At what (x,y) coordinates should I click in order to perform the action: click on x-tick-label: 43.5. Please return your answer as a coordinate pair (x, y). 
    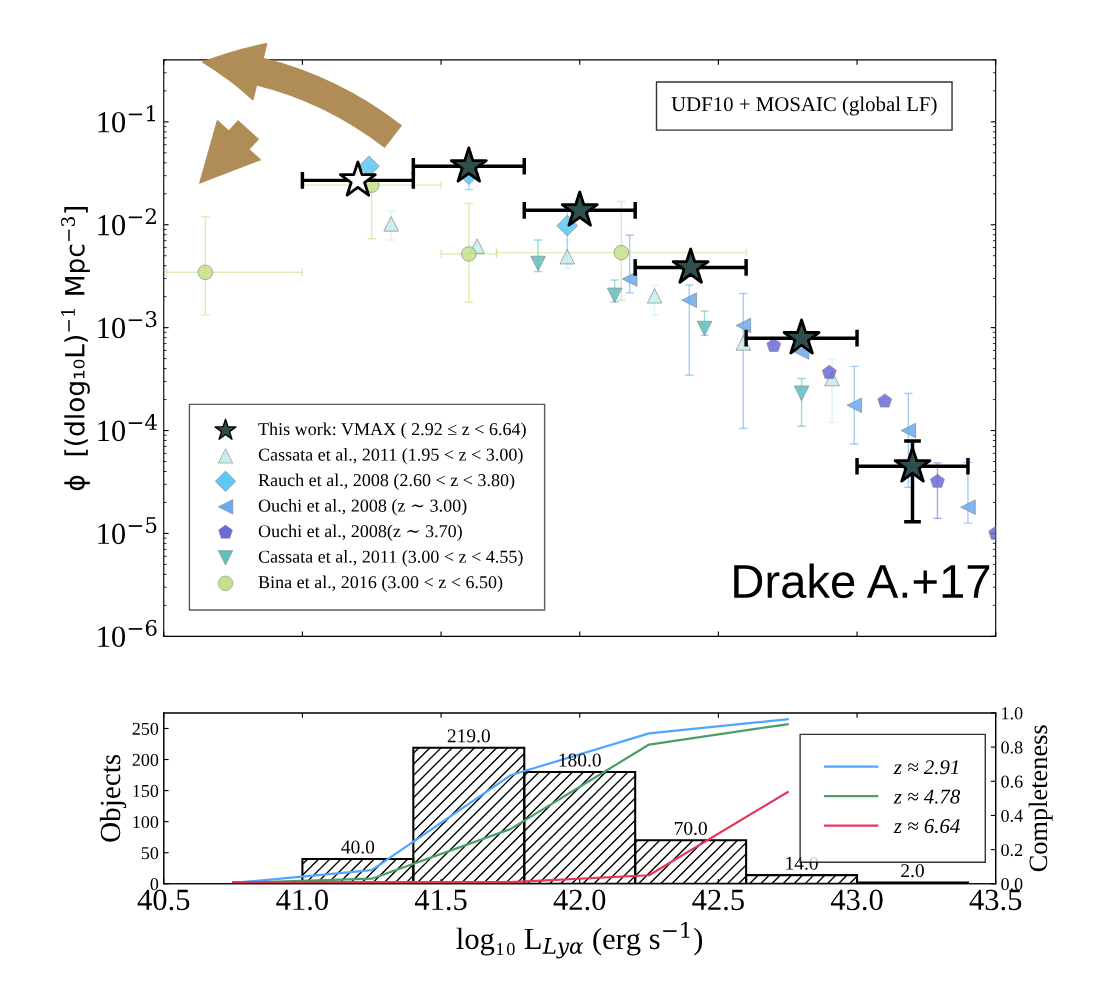
    Looking at the image, I should click on (995, 900).